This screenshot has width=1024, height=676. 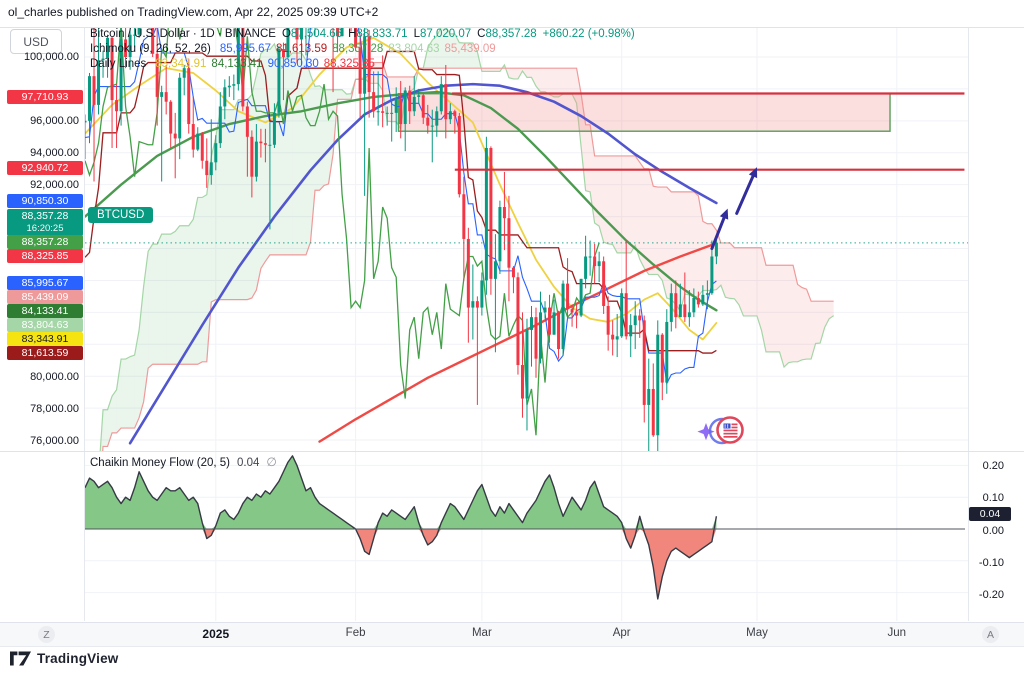 I want to click on indicator-value: 90,850.30, so click(x=293, y=64).